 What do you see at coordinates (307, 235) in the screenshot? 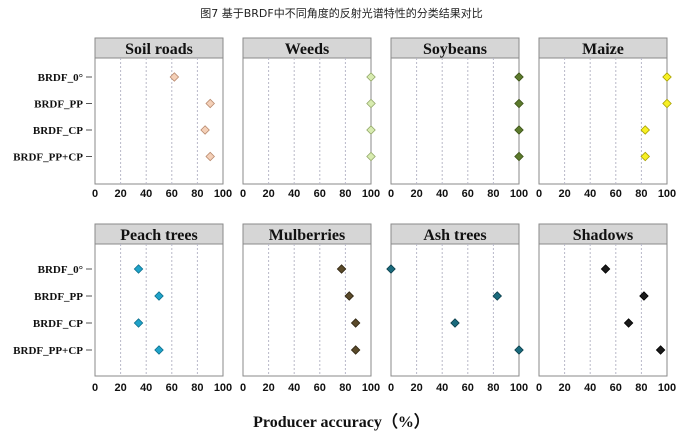
I see `panel-6-title: Mulberries` at bounding box center [307, 235].